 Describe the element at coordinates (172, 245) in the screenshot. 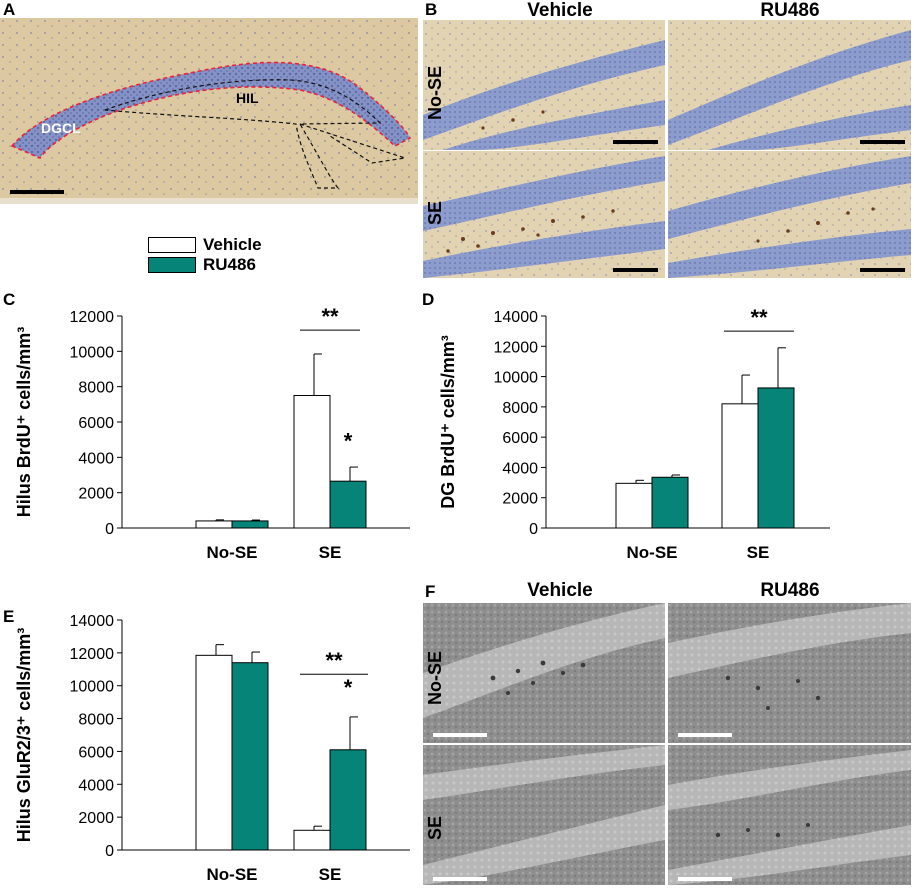

I see `legend-swatch-vehicle` at that location.